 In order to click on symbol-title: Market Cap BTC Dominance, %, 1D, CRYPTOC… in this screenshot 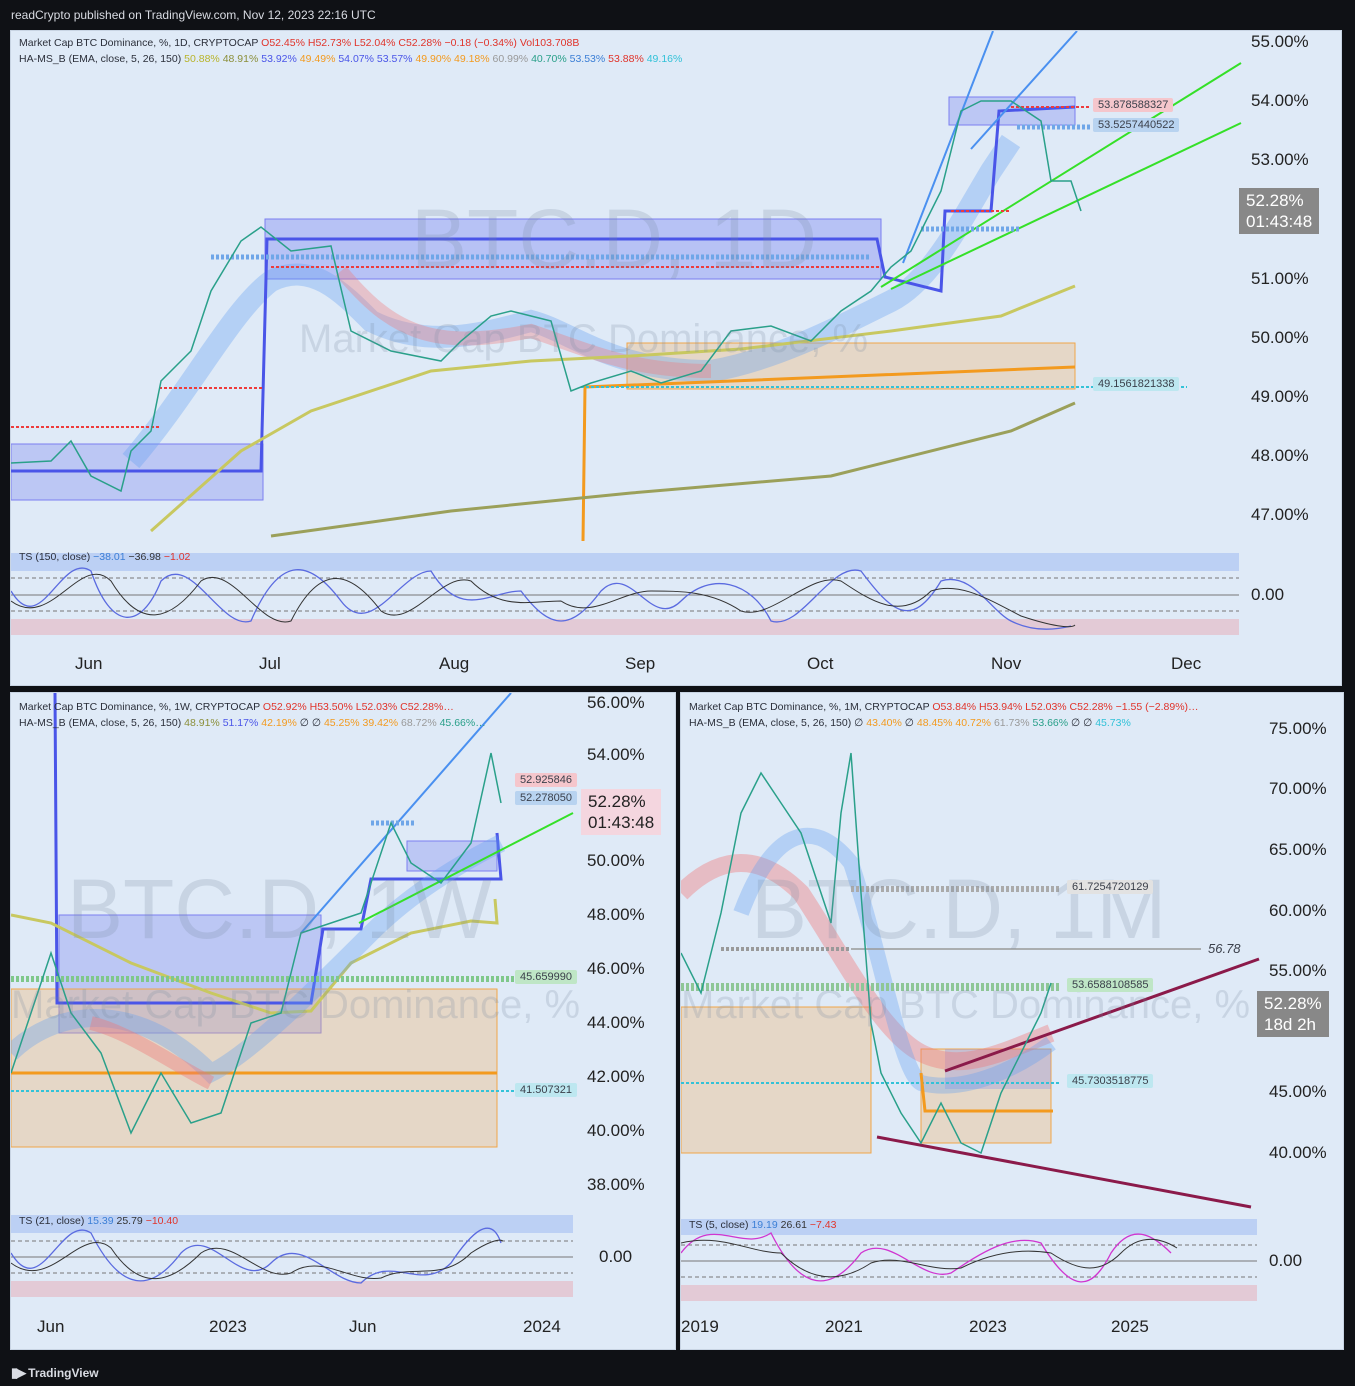, I will do `click(139, 43)`.